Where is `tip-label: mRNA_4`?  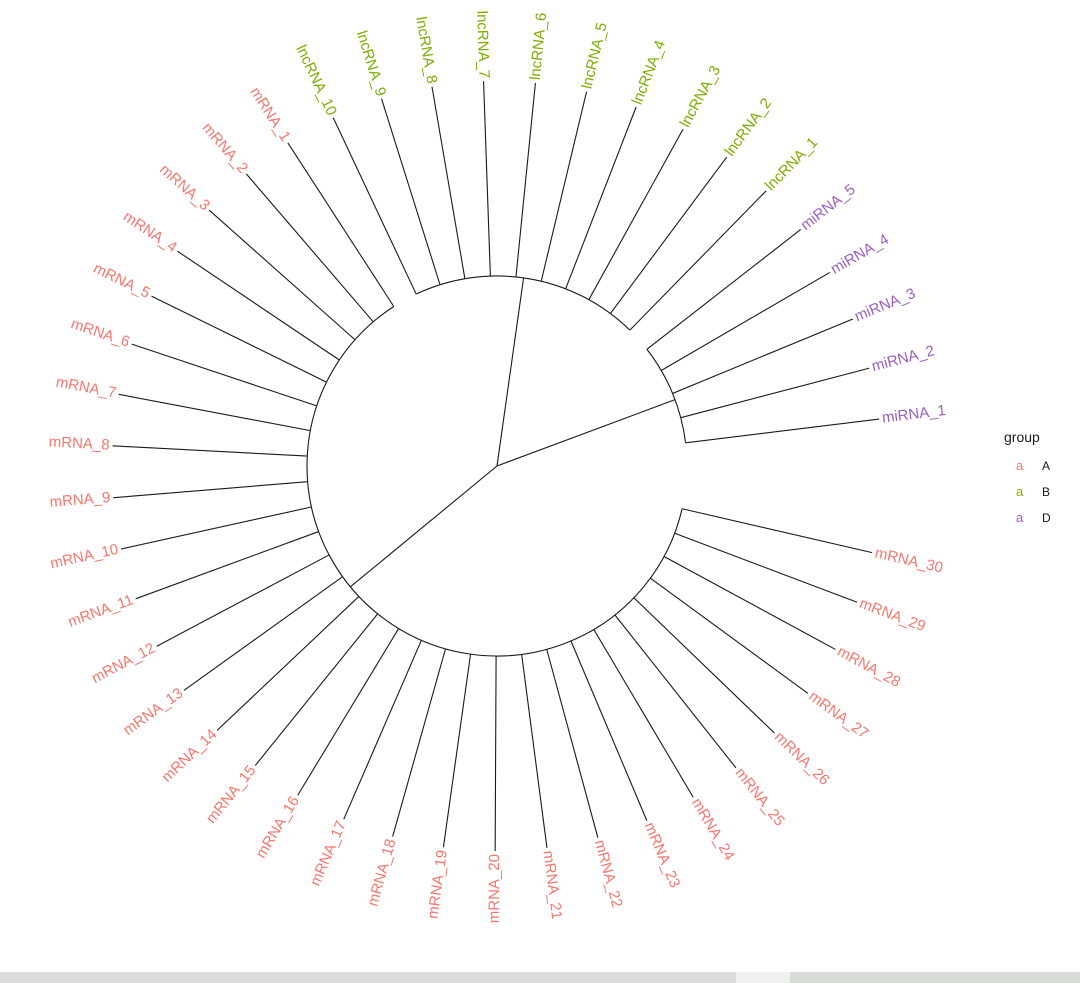 tip-label: mRNA_4 is located at coordinates (150, 232).